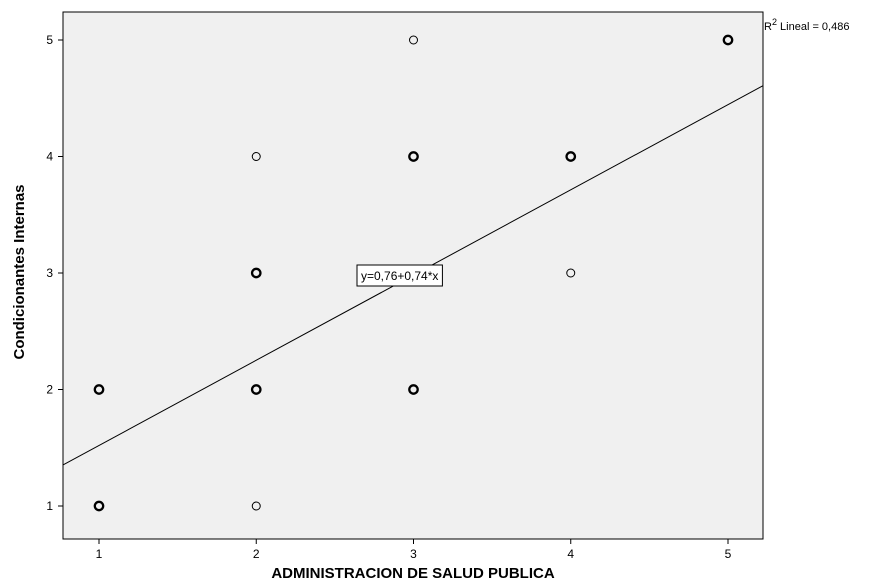  Describe the element at coordinates (49, 273) in the screenshot. I see `y-tick-label: 3` at that location.